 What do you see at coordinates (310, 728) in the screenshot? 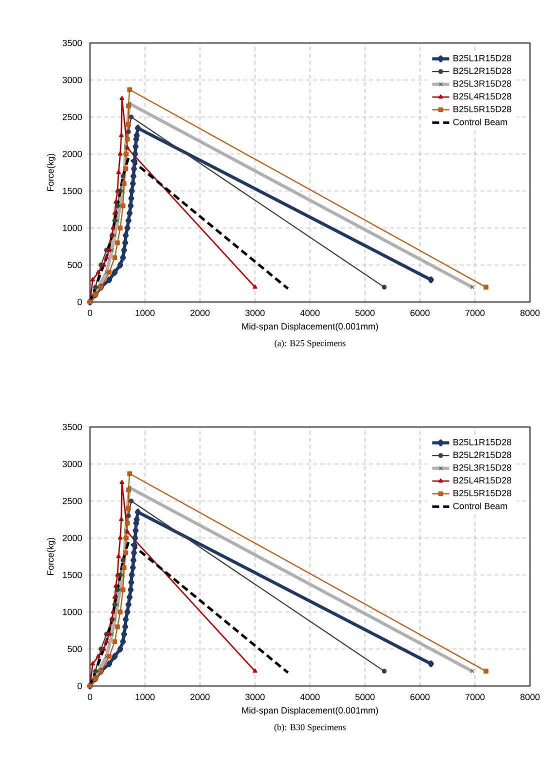
I see `text: (b): B30 Specimens` at bounding box center [310, 728].